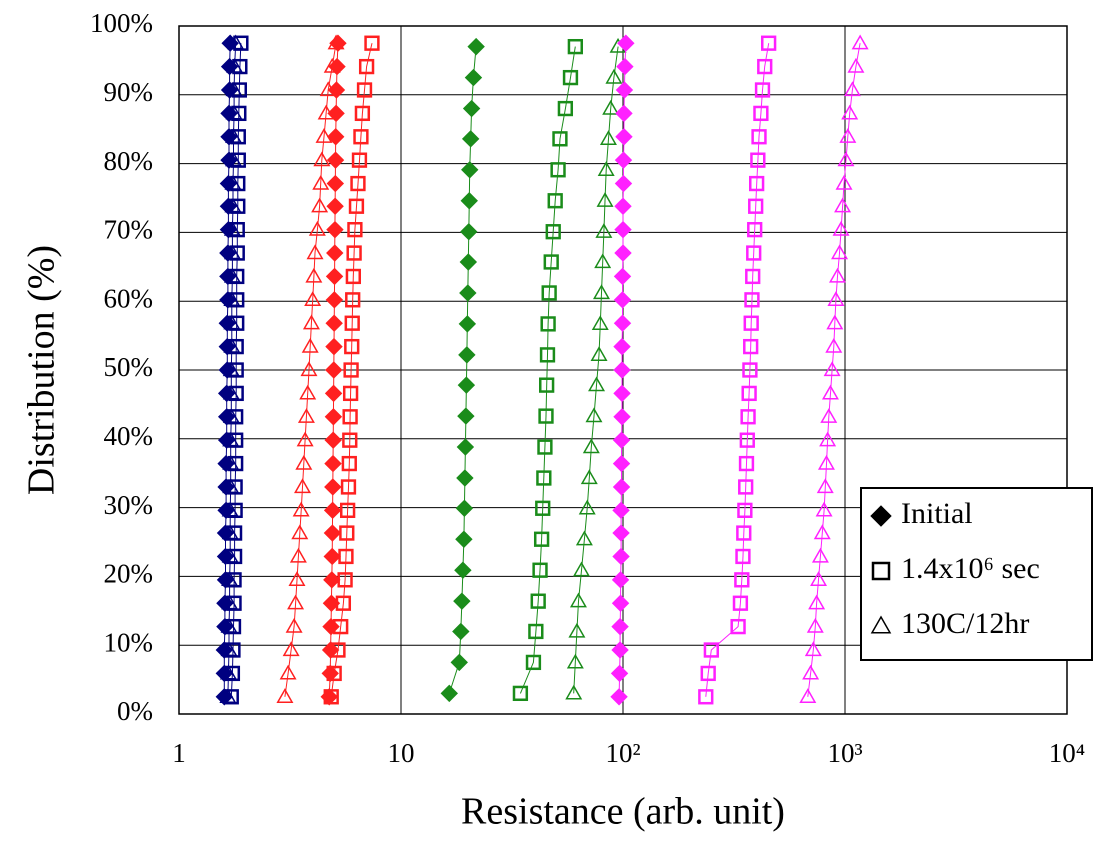  What do you see at coordinates (129, 574) in the screenshot?
I see `y-tick-label: 20%` at bounding box center [129, 574].